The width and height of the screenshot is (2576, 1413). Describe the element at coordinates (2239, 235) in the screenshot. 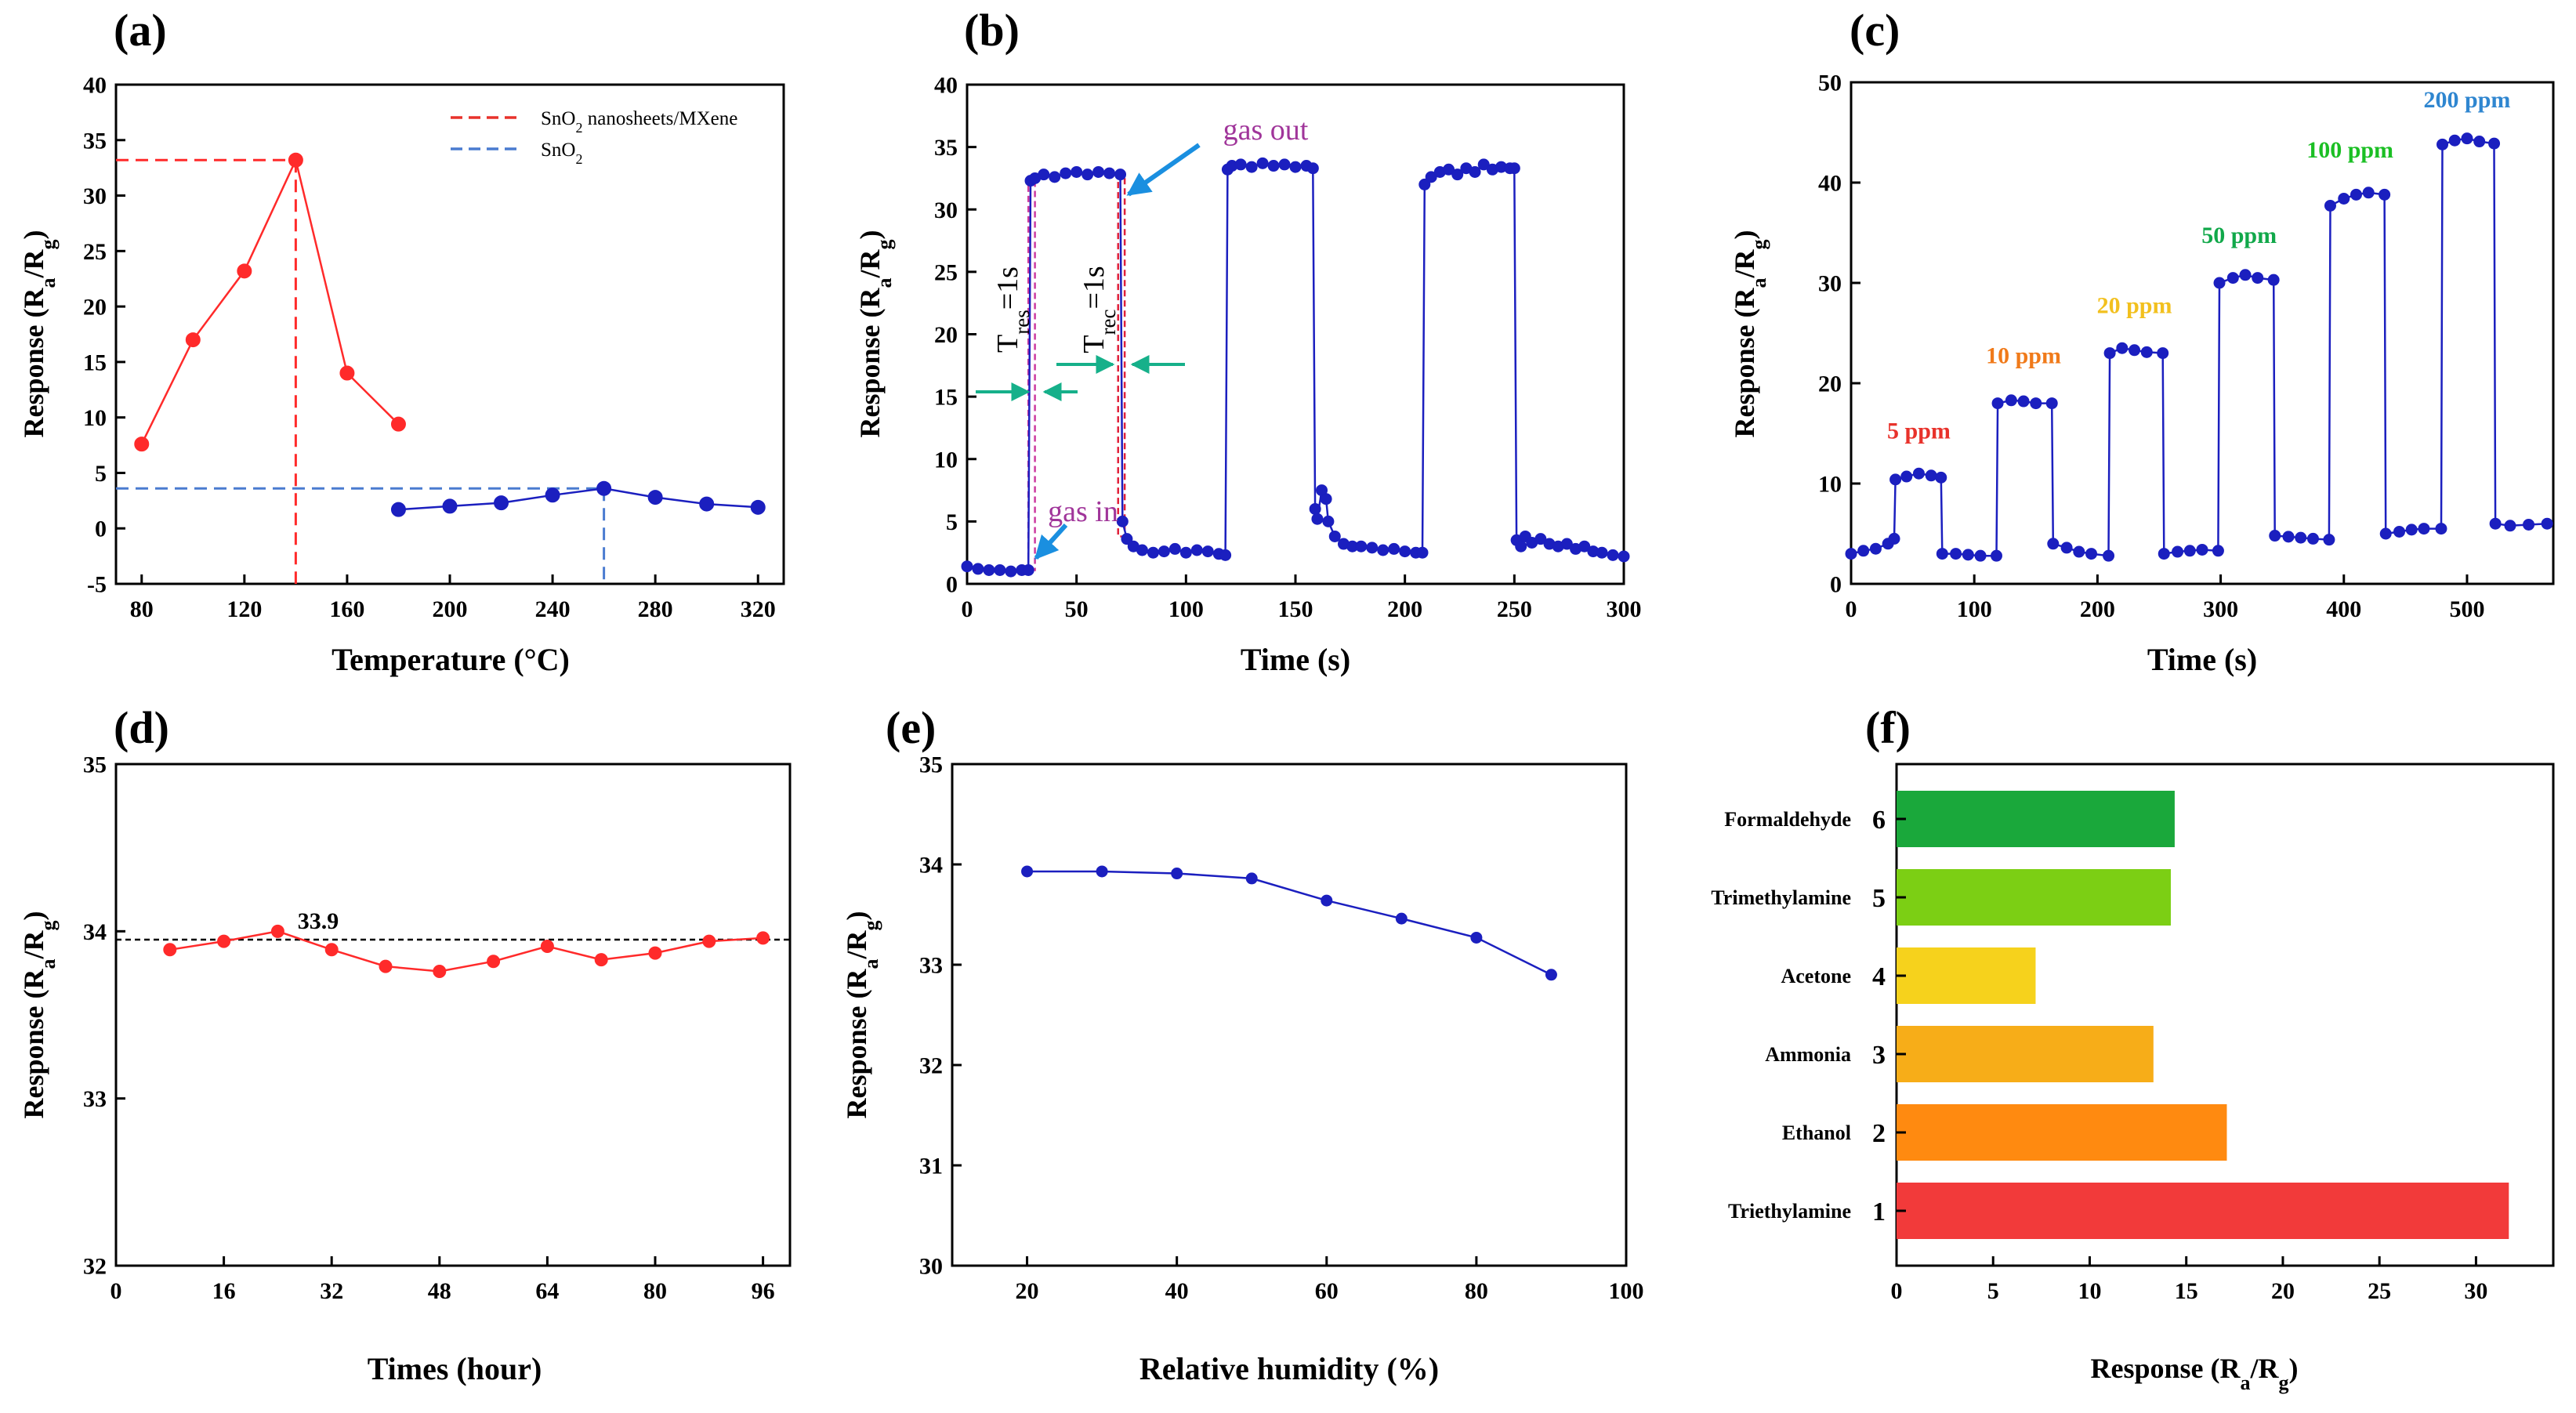

I see `concentration-label: 50 ppm` at that location.